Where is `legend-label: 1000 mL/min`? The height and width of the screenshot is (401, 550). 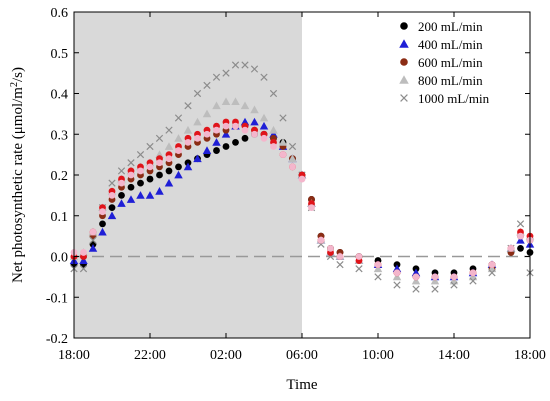
legend-label: 1000 mL/min is located at coordinates (454, 98).